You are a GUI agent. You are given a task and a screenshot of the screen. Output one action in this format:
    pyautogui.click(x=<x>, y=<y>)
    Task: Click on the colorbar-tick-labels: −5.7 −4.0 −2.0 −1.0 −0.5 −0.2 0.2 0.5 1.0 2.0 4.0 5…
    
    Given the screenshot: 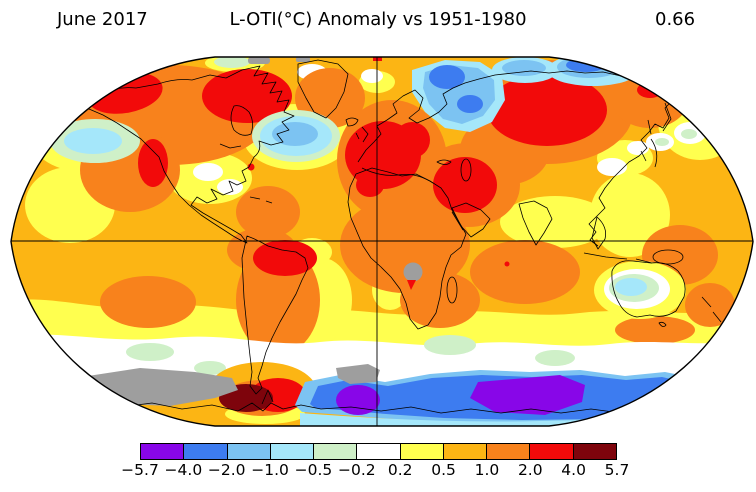 What is the action you would take?
    pyautogui.click(x=375, y=471)
    